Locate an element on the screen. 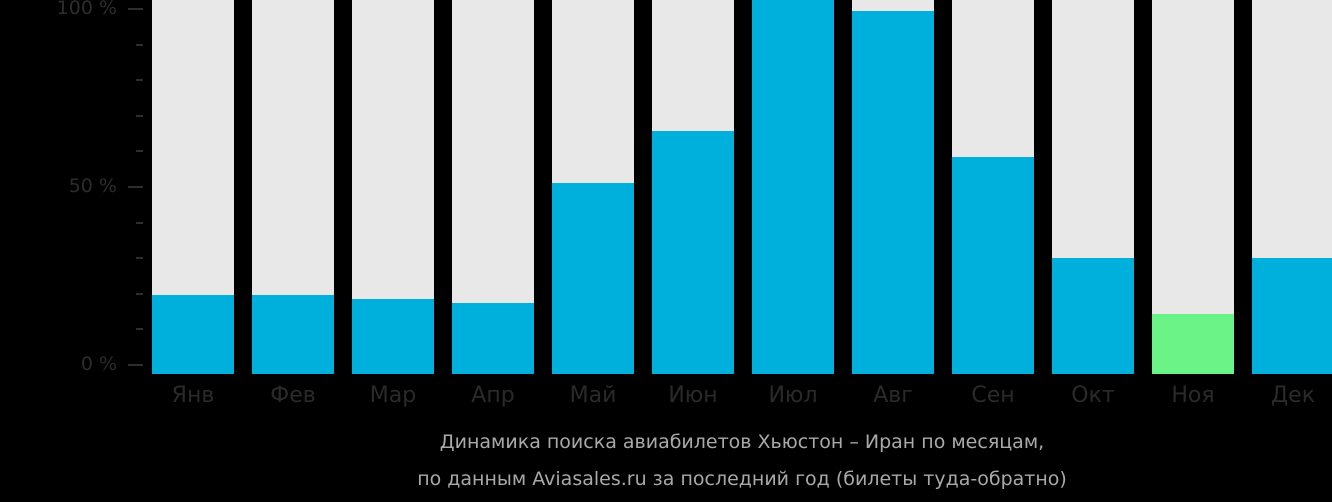  x-axis-label: Авг is located at coordinates (893, 395).